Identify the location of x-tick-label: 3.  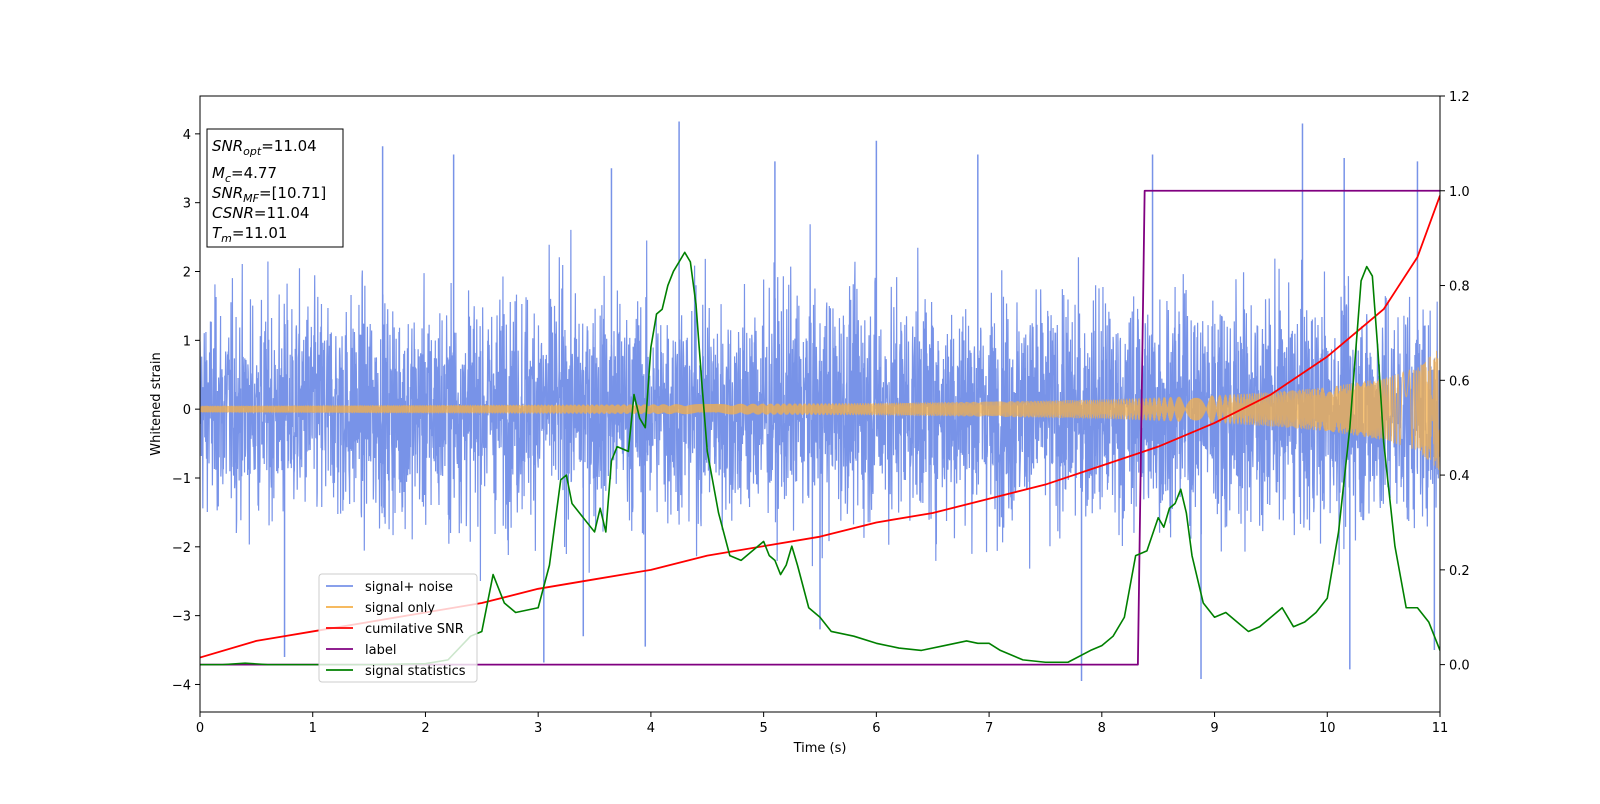
(538, 728).